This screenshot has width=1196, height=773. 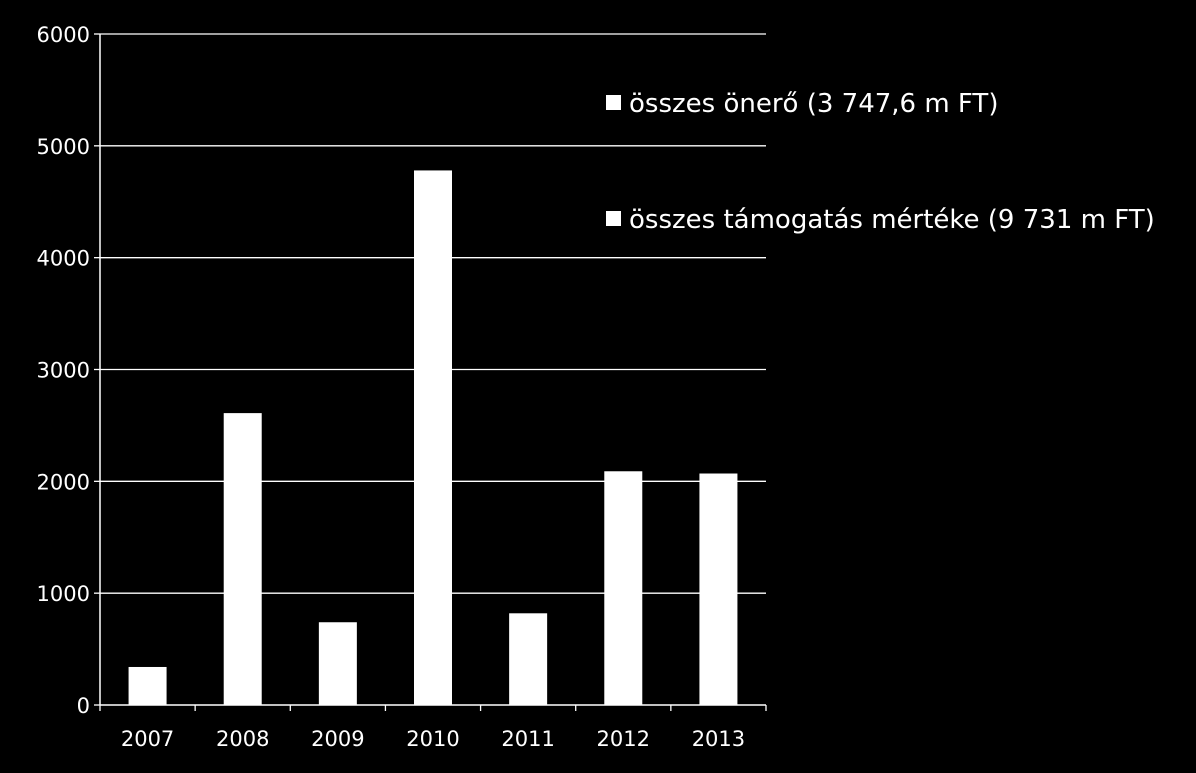 I want to click on x-tick-label-2011: 2011, so click(x=527, y=739).